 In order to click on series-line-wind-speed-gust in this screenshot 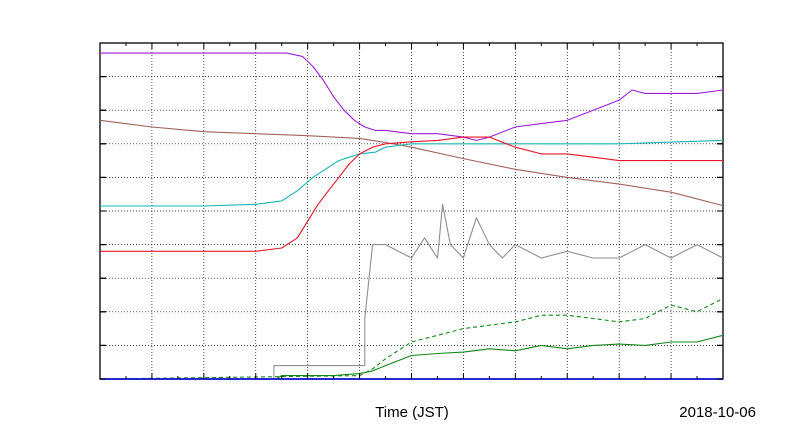, I will do `click(411, 338)`.